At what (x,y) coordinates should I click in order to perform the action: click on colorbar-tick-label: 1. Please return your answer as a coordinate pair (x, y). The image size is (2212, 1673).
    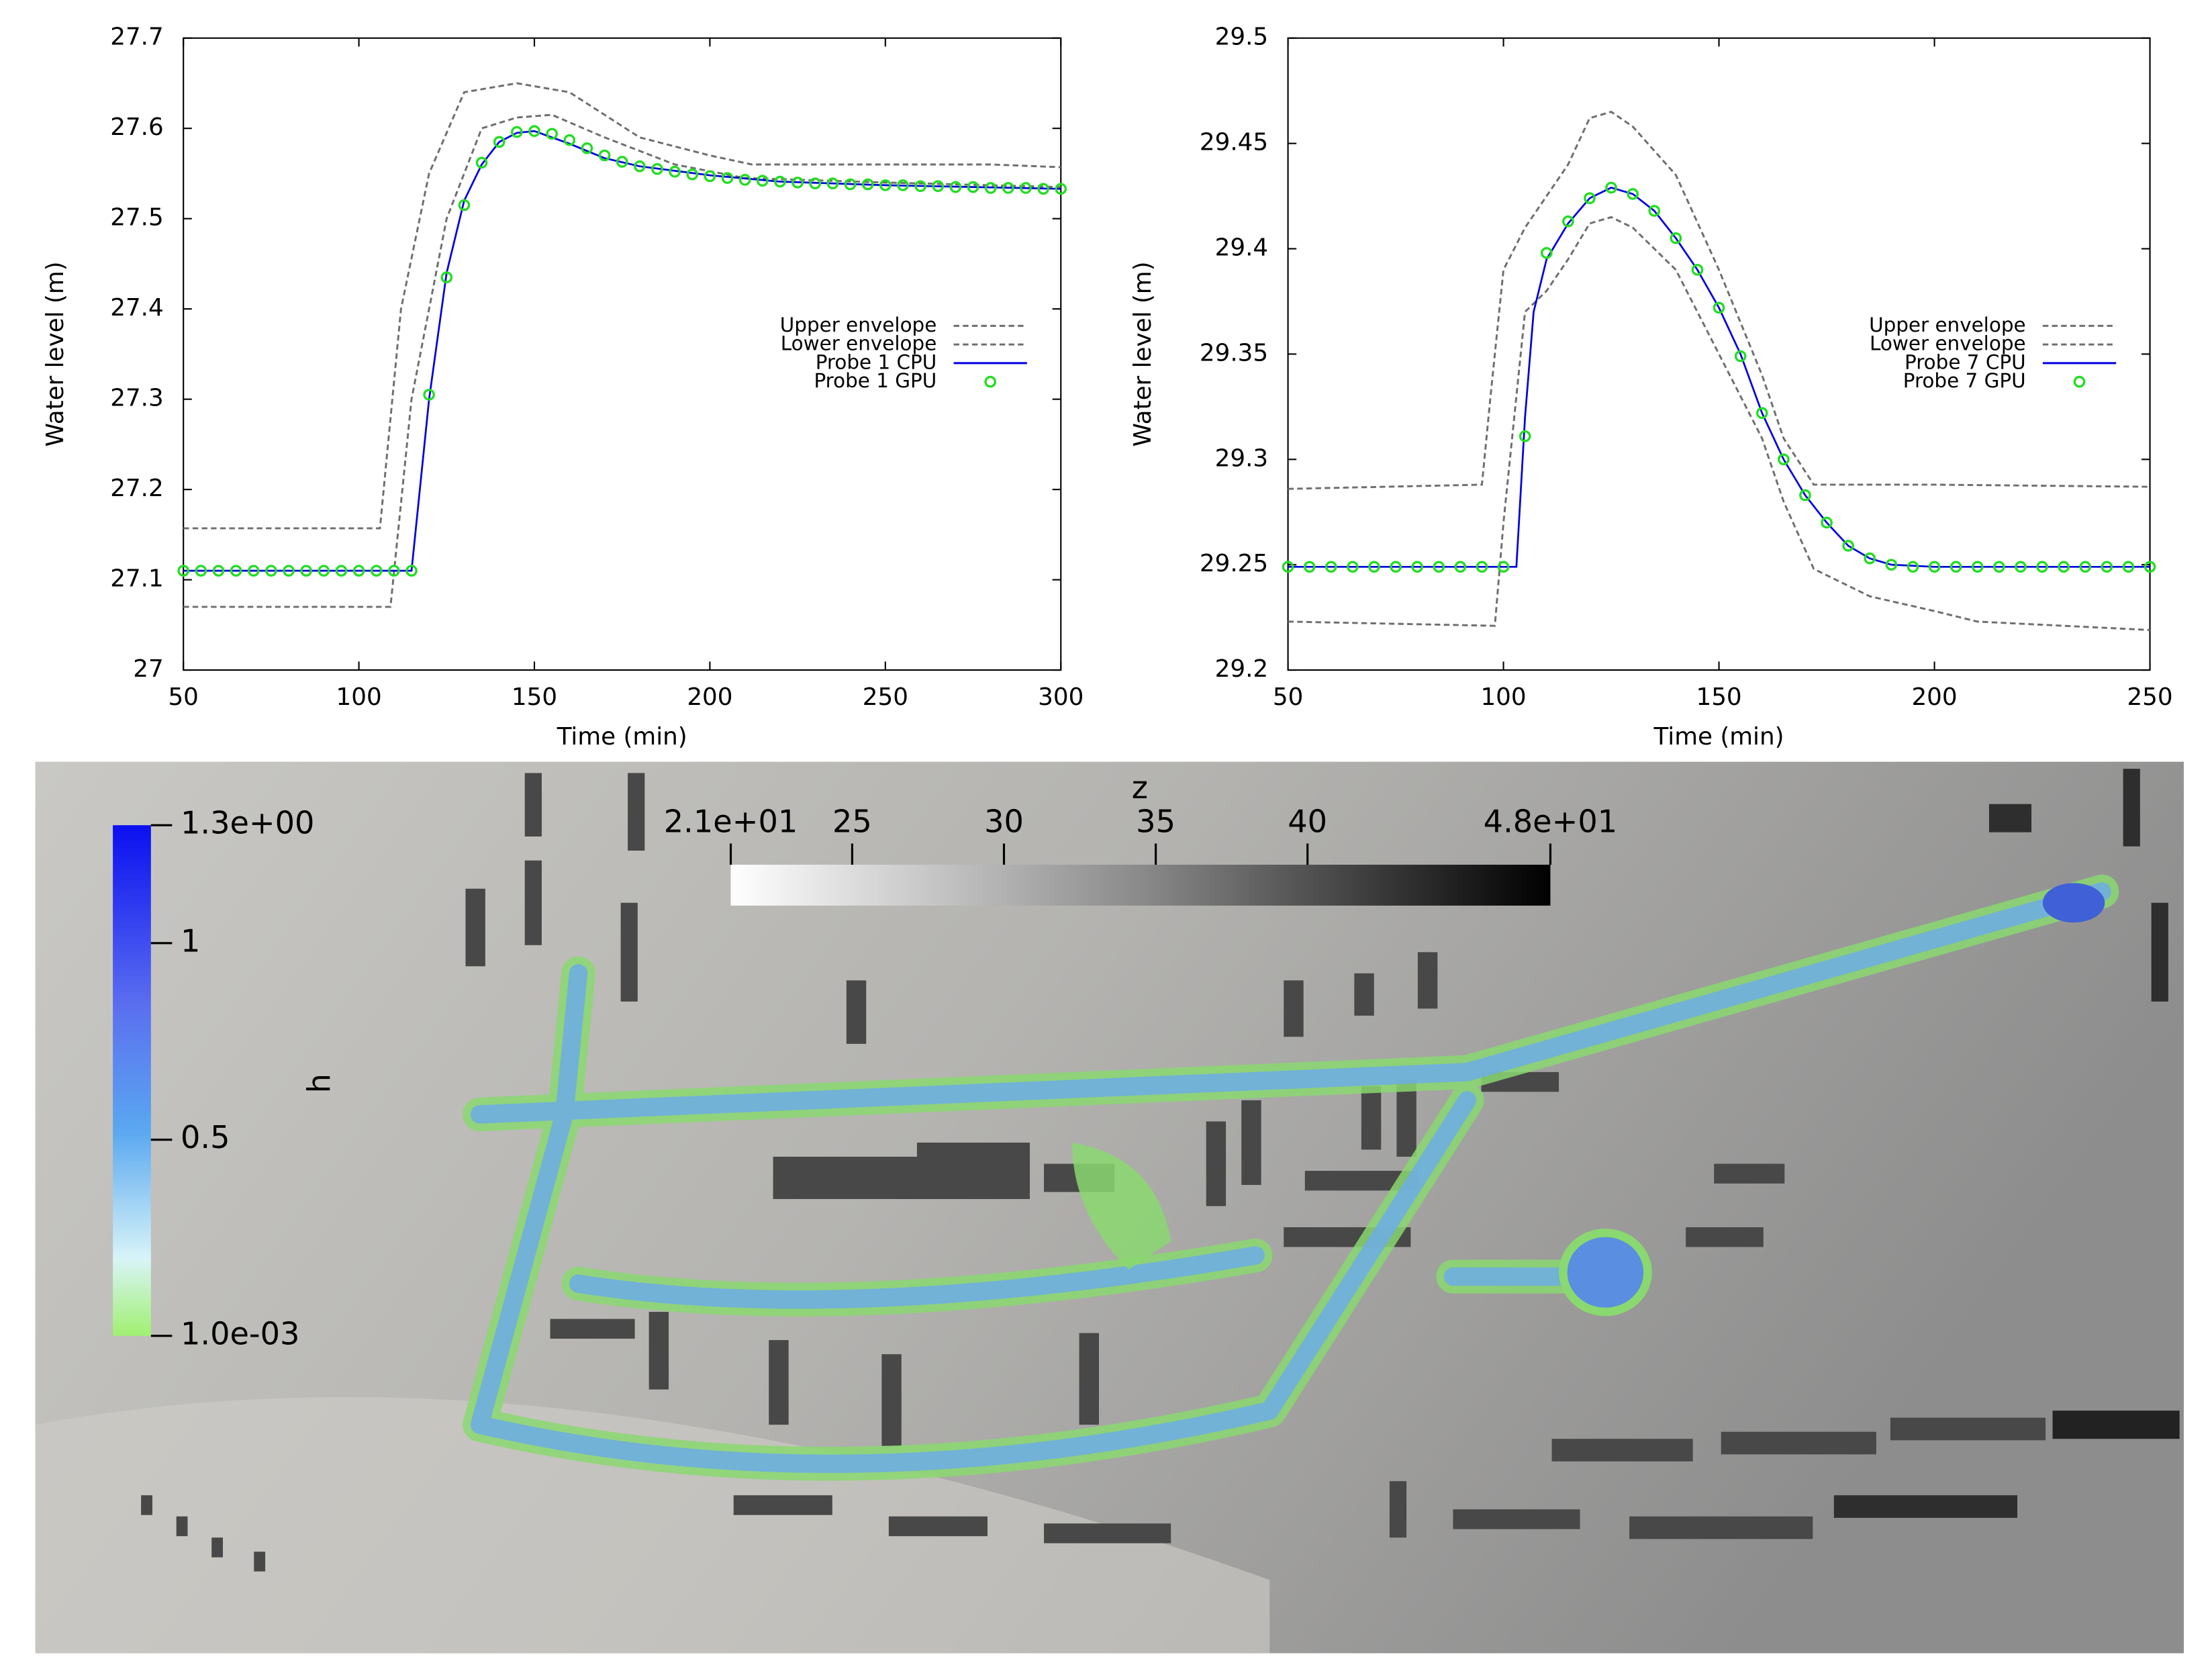
    Looking at the image, I should click on (191, 940).